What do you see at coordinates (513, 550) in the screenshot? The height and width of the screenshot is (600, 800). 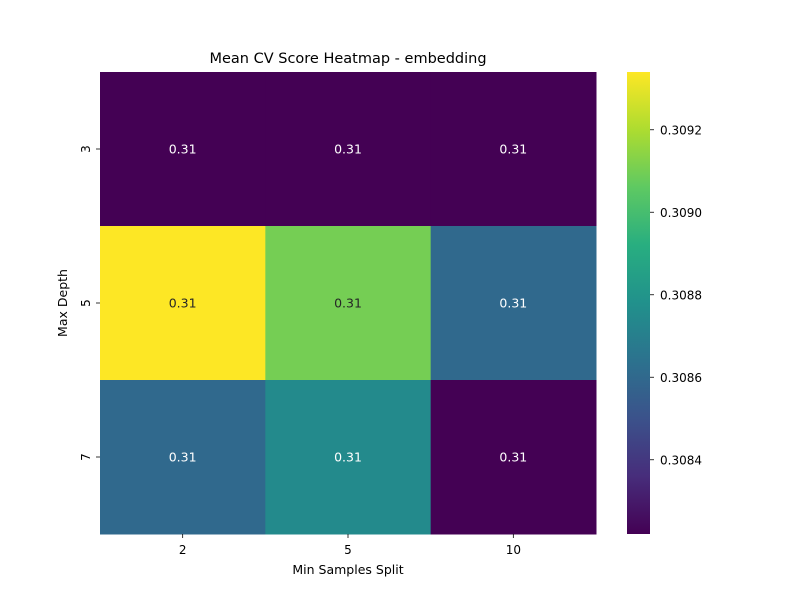 I see `x-tick-label: 10` at bounding box center [513, 550].